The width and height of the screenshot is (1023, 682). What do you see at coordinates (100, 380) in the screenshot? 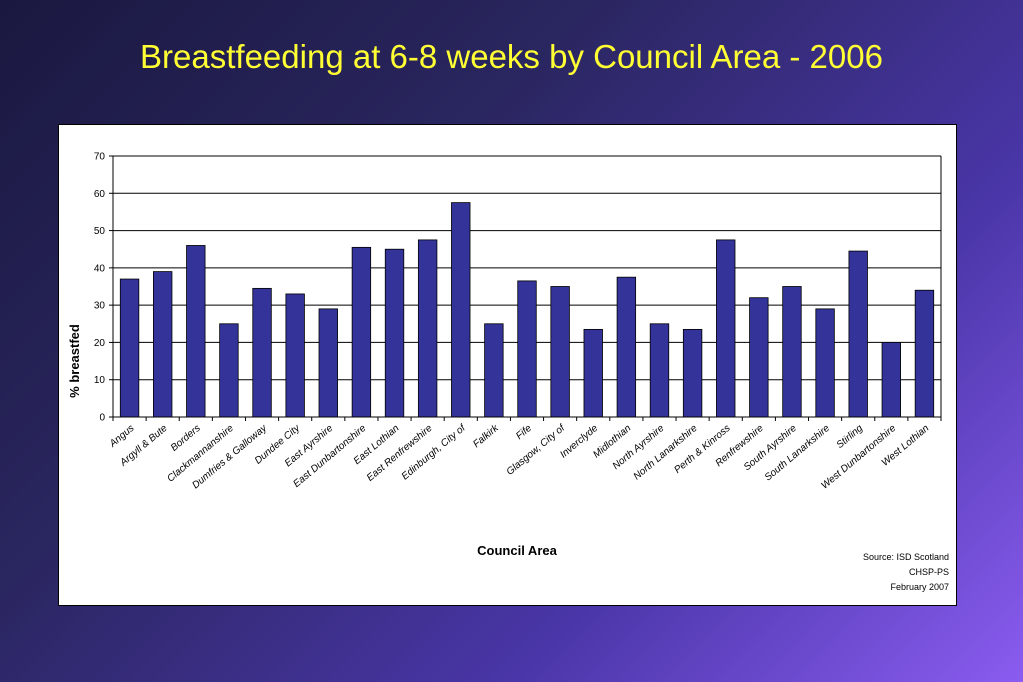
I see `y-tick-label: 10` at bounding box center [100, 380].